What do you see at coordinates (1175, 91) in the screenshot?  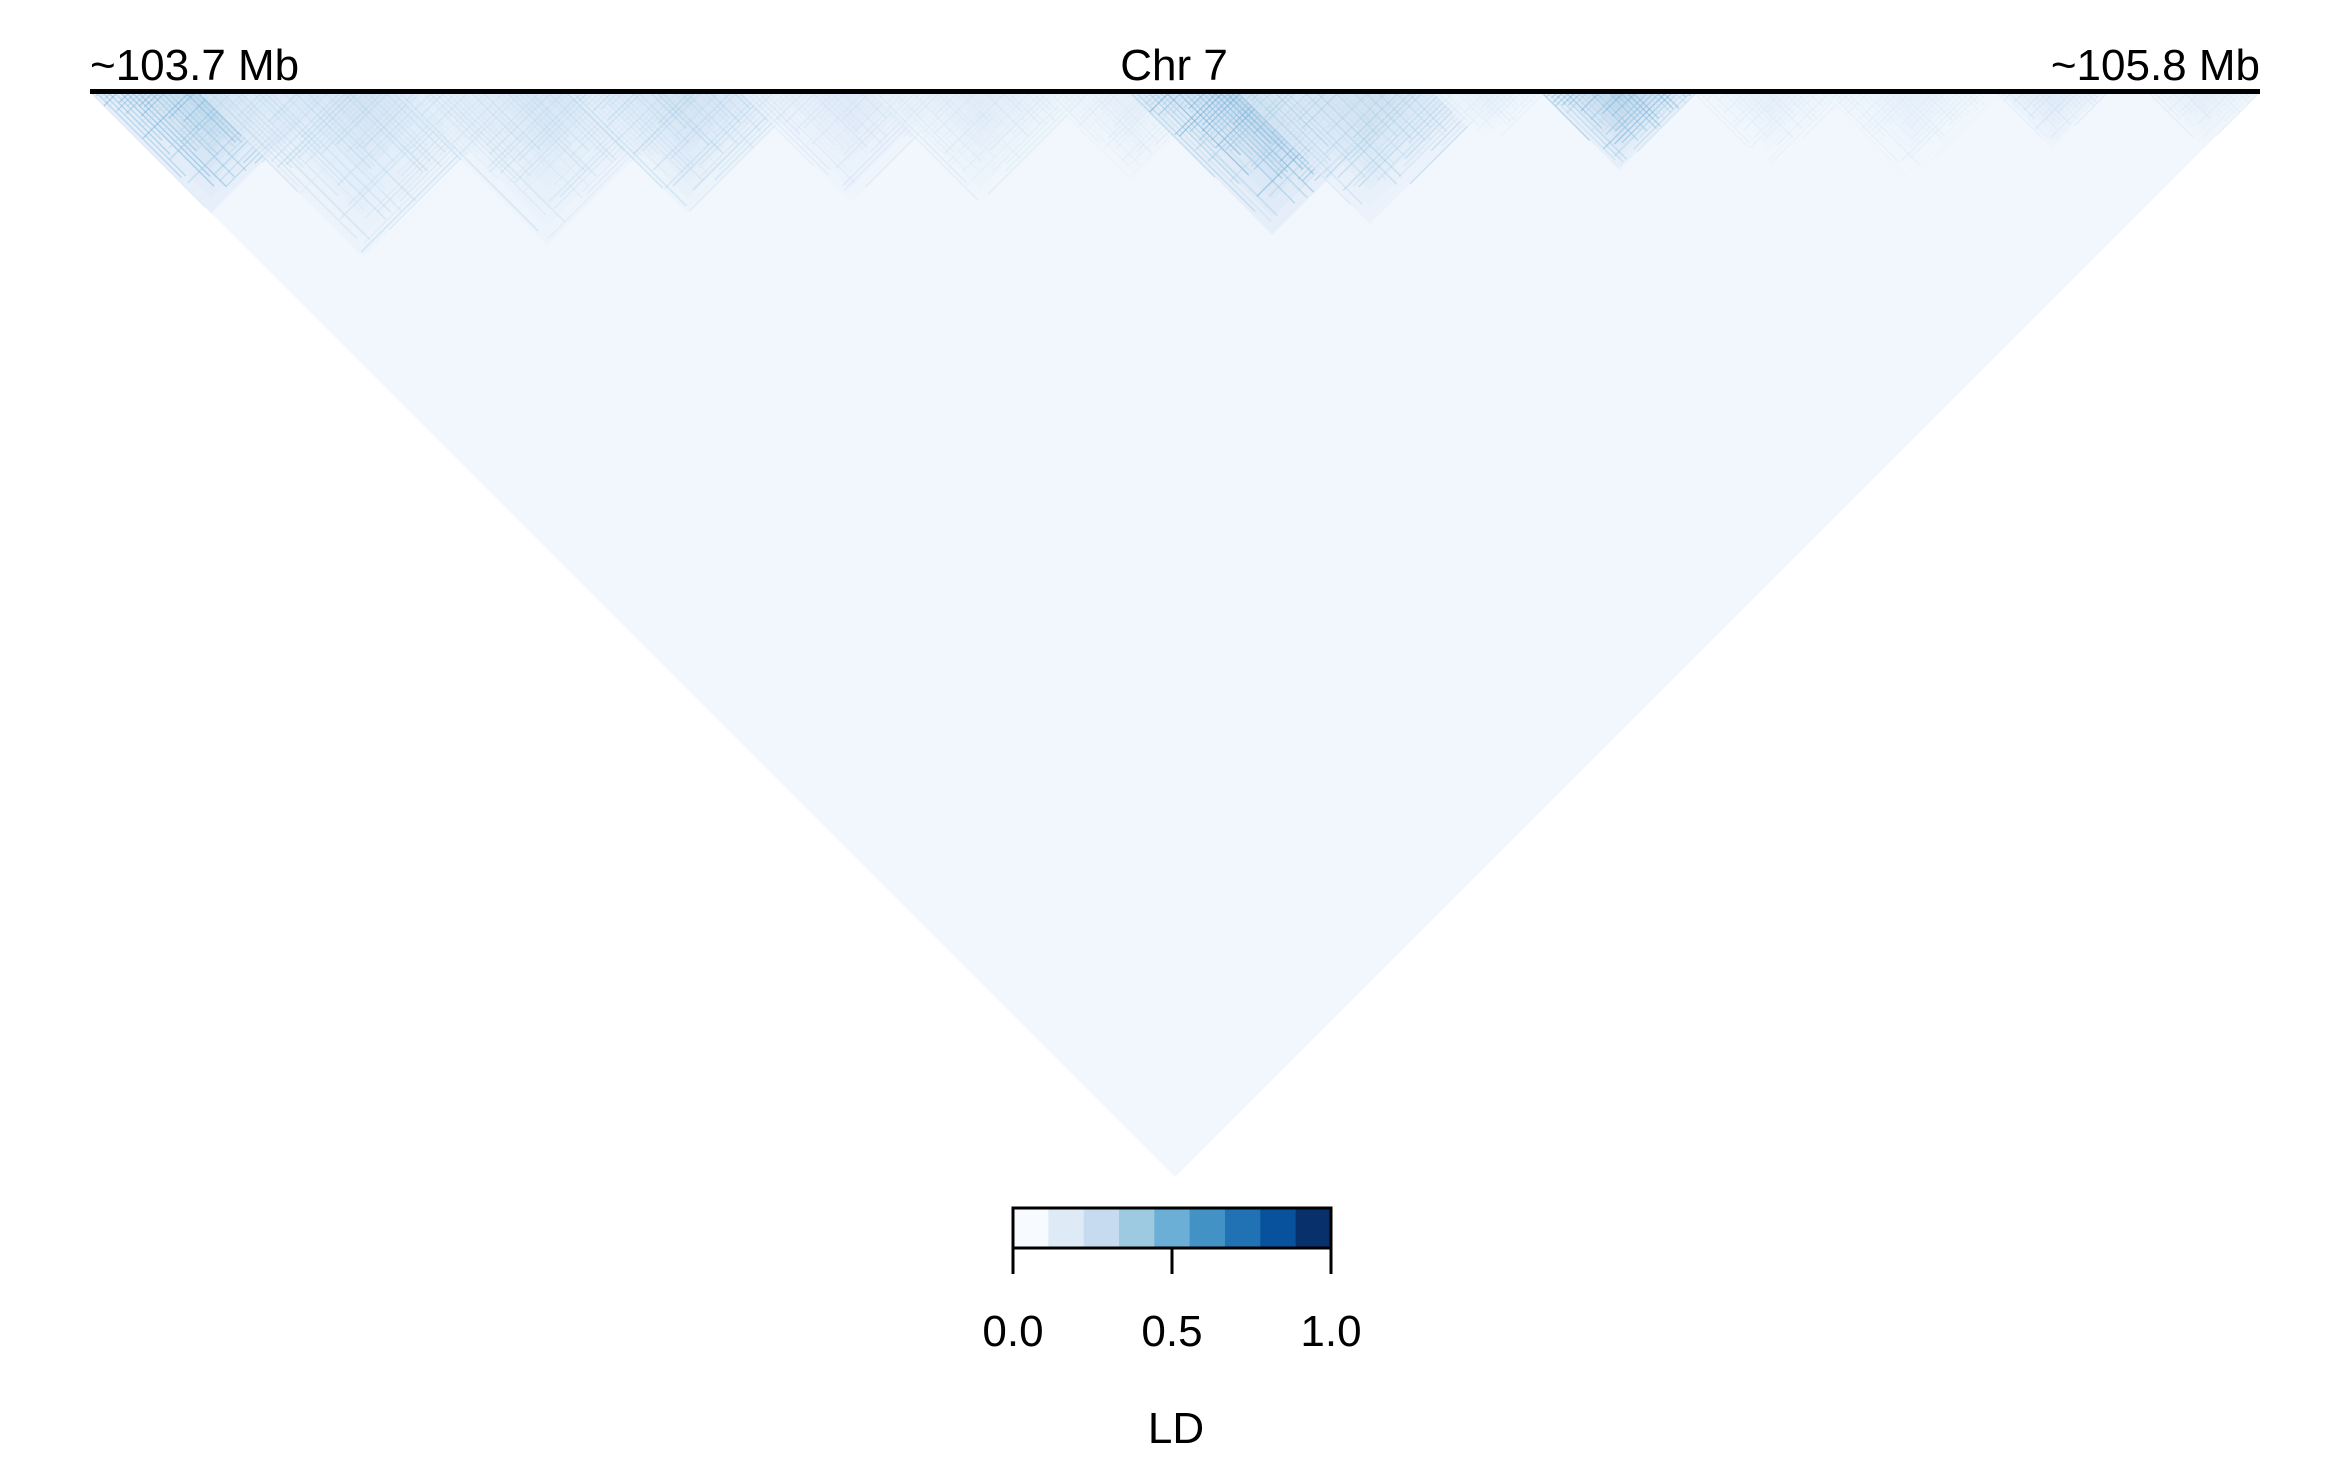 I see `chromosome-axis-line` at bounding box center [1175, 91].